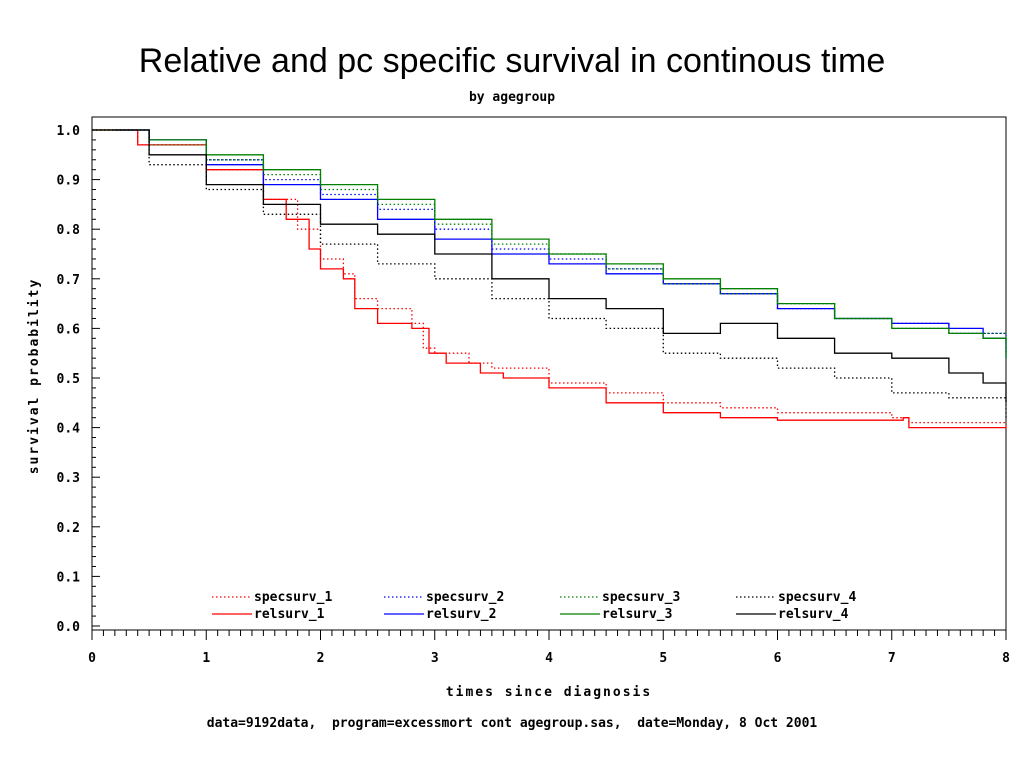  What do you see at coordinates (68, 478) in the screenshot?
I see `y-tick-label: 0.3` at bounding box center [68, 478].